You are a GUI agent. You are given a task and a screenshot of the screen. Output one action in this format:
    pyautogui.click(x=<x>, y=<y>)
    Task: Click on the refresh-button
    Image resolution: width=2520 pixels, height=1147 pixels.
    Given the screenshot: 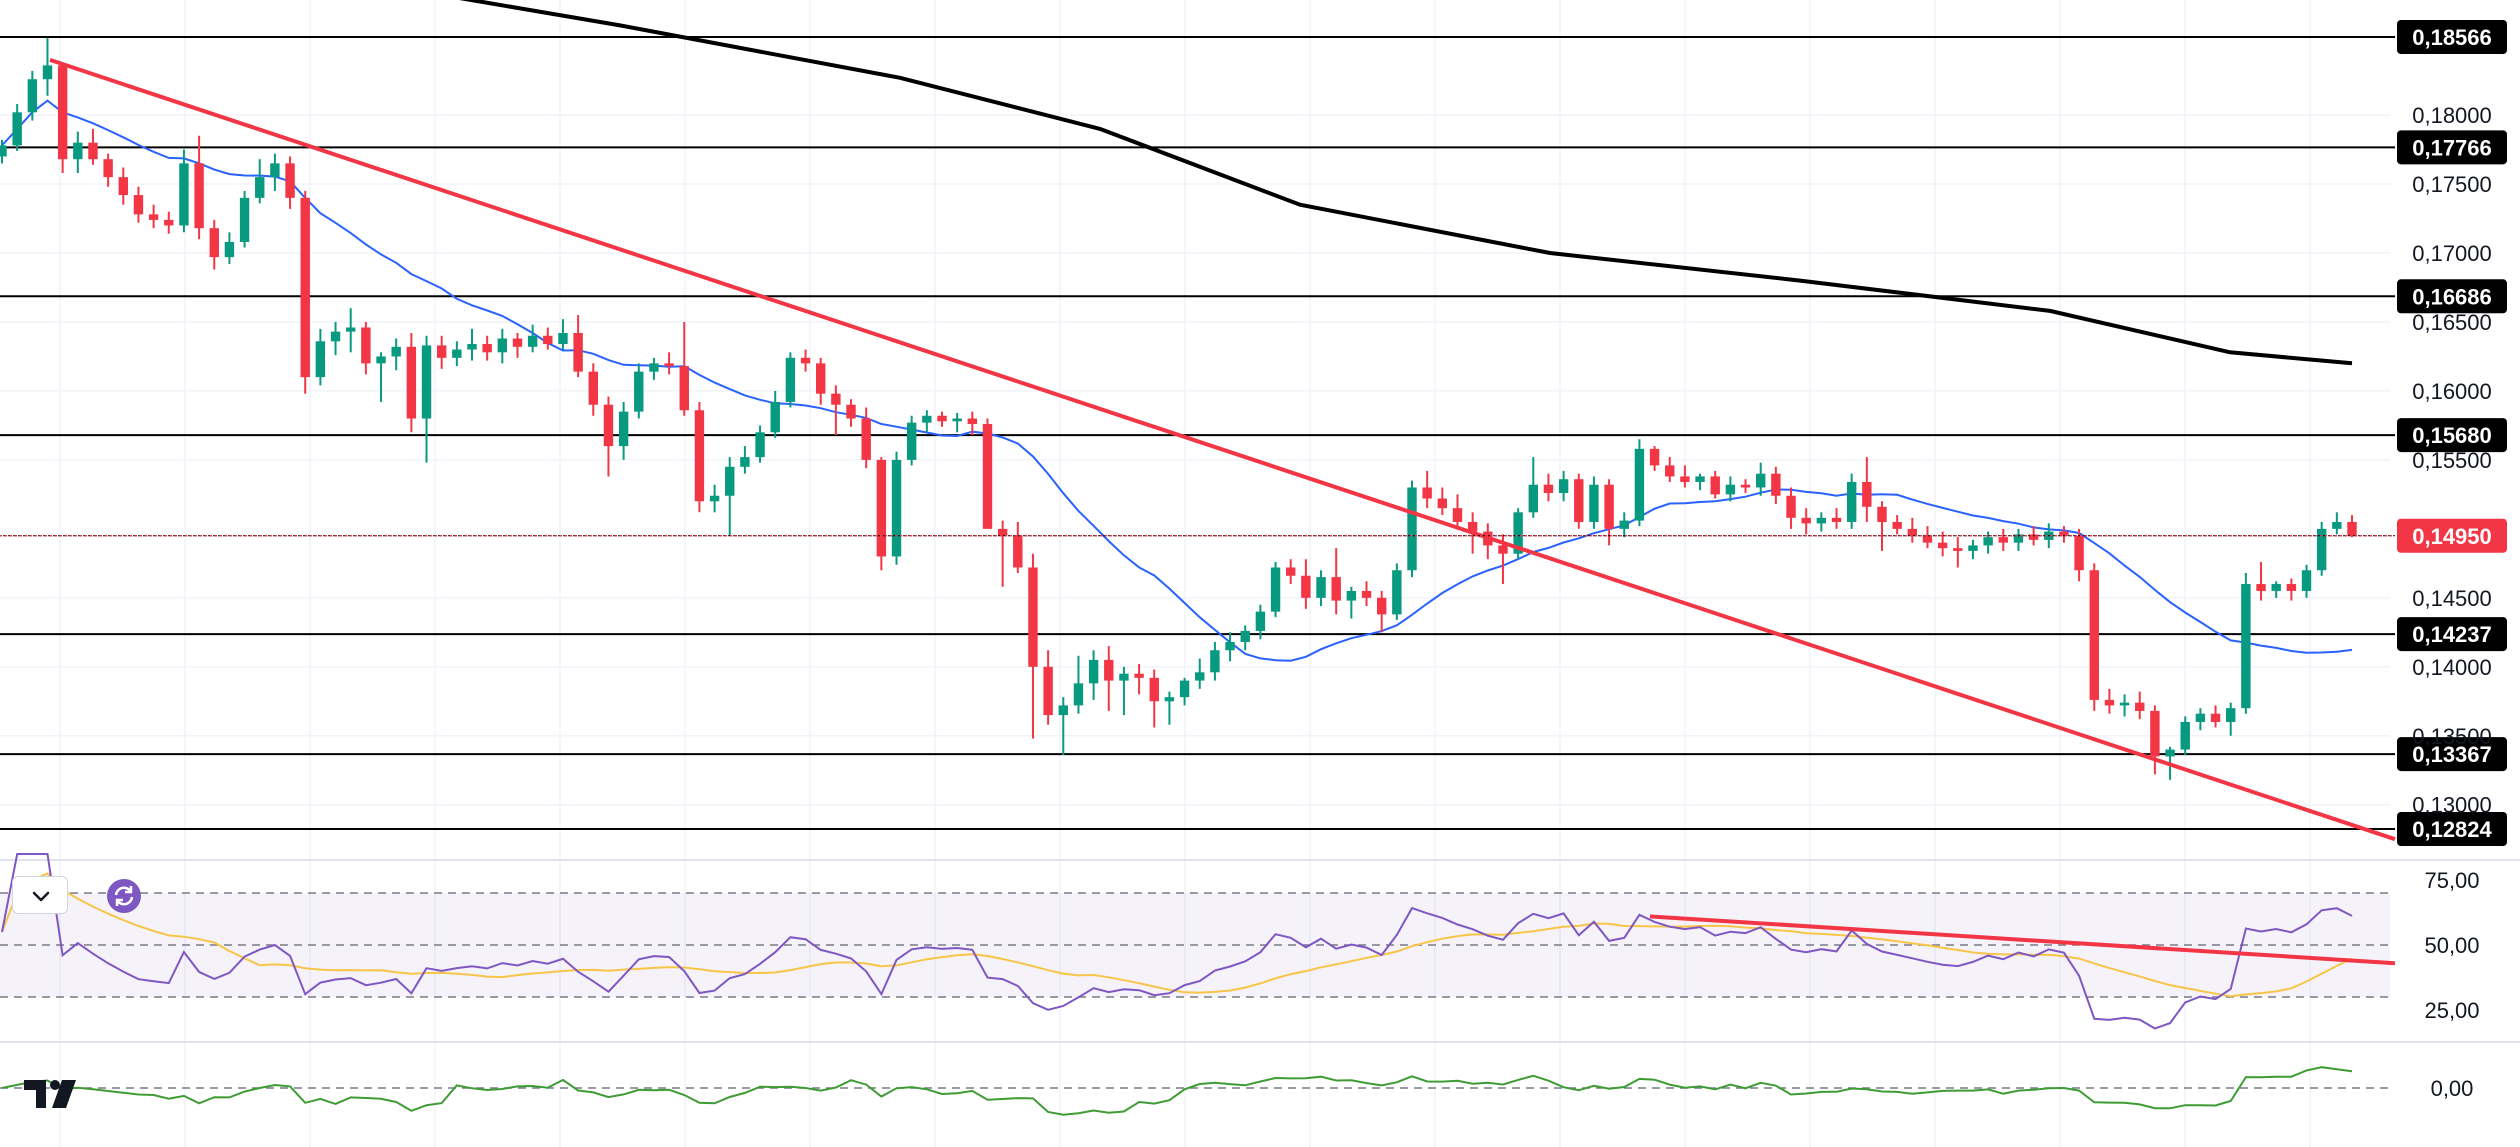 What is the action you would take?
    pyautogui.click(x=124, y=896)
    